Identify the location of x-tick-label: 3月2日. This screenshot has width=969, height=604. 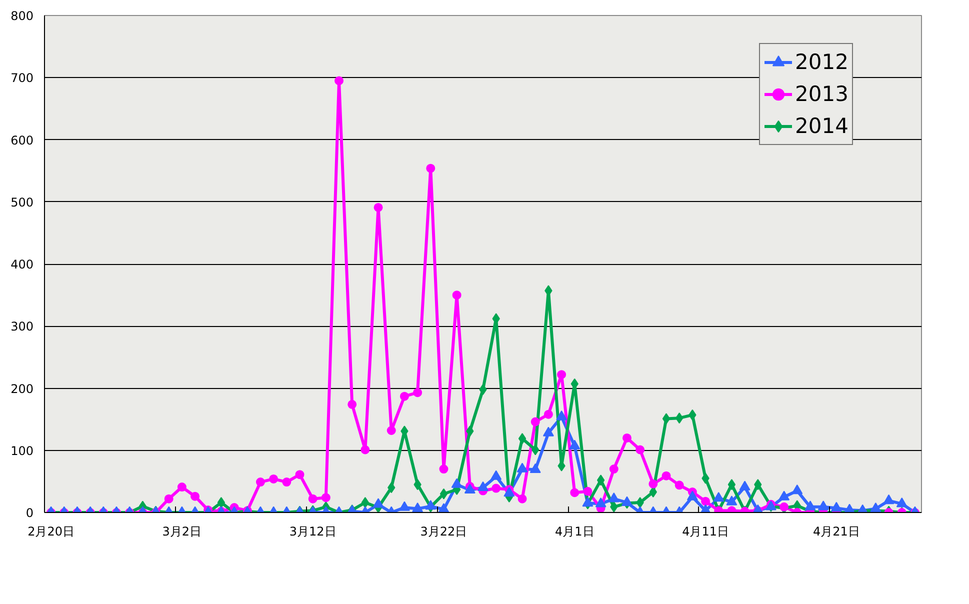
(182, 531).